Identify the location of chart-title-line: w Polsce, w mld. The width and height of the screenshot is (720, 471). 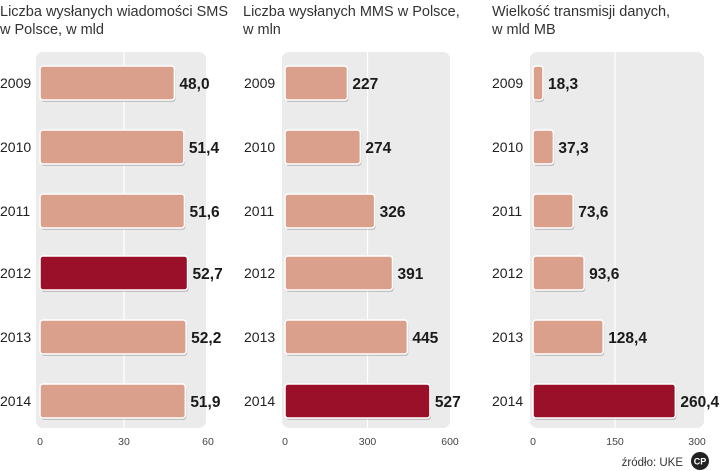
(52, 30).